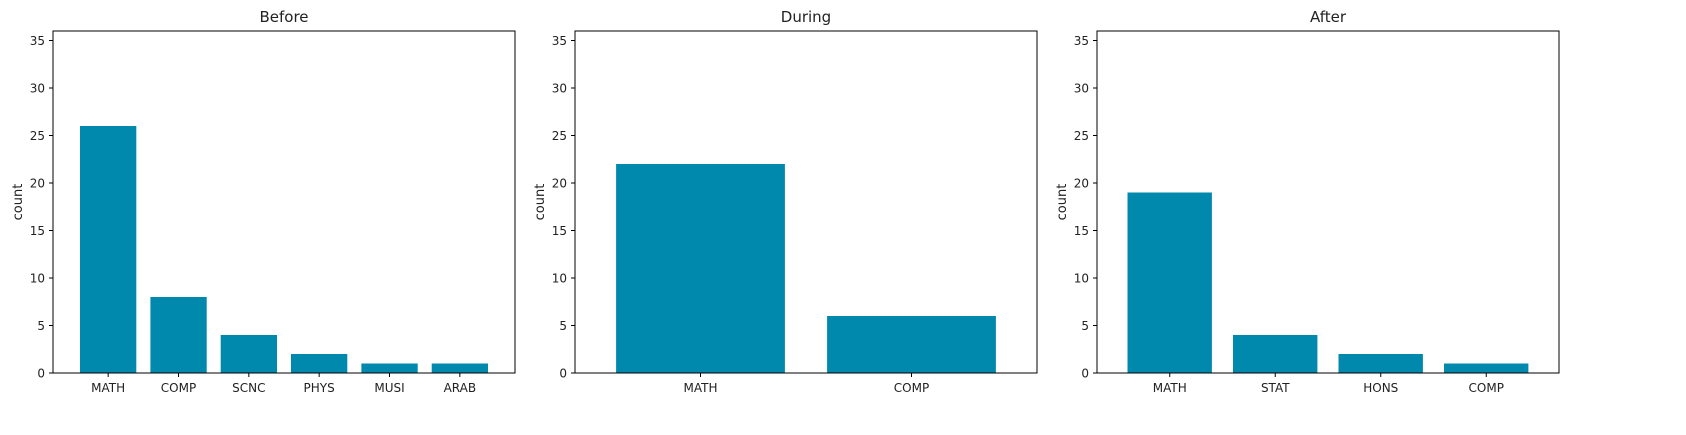 The width and height of the screenshot is (1686, 435). Describe the element at coordinates (389, 388) in the screenshot. I see `x-tick-label: MUSI` at that location.